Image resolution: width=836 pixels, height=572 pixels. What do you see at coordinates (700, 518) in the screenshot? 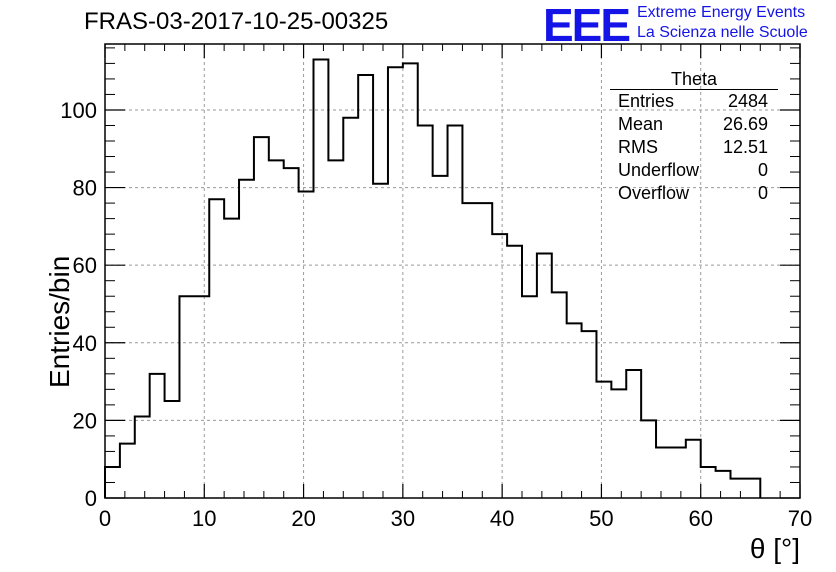
I see `x-tick-label: 60` at bounding box center [700, 518].